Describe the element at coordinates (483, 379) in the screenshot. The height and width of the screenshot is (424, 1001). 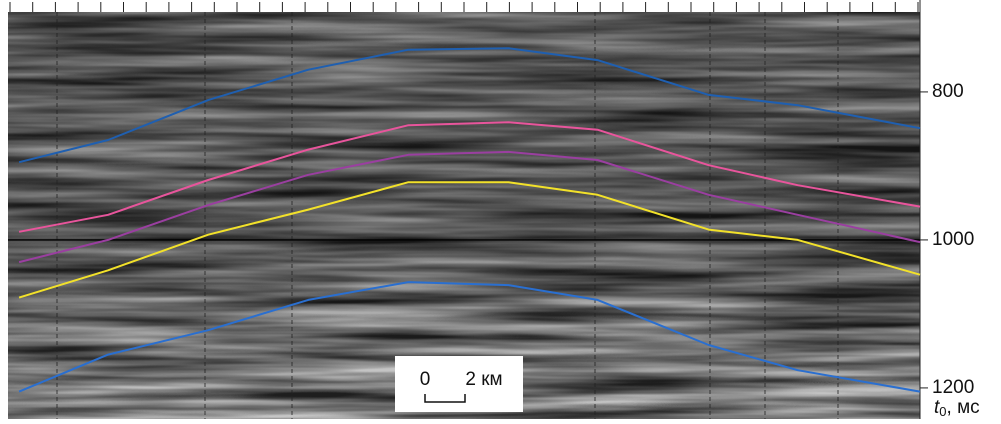
I see `scale-end: 2 км` at that location.